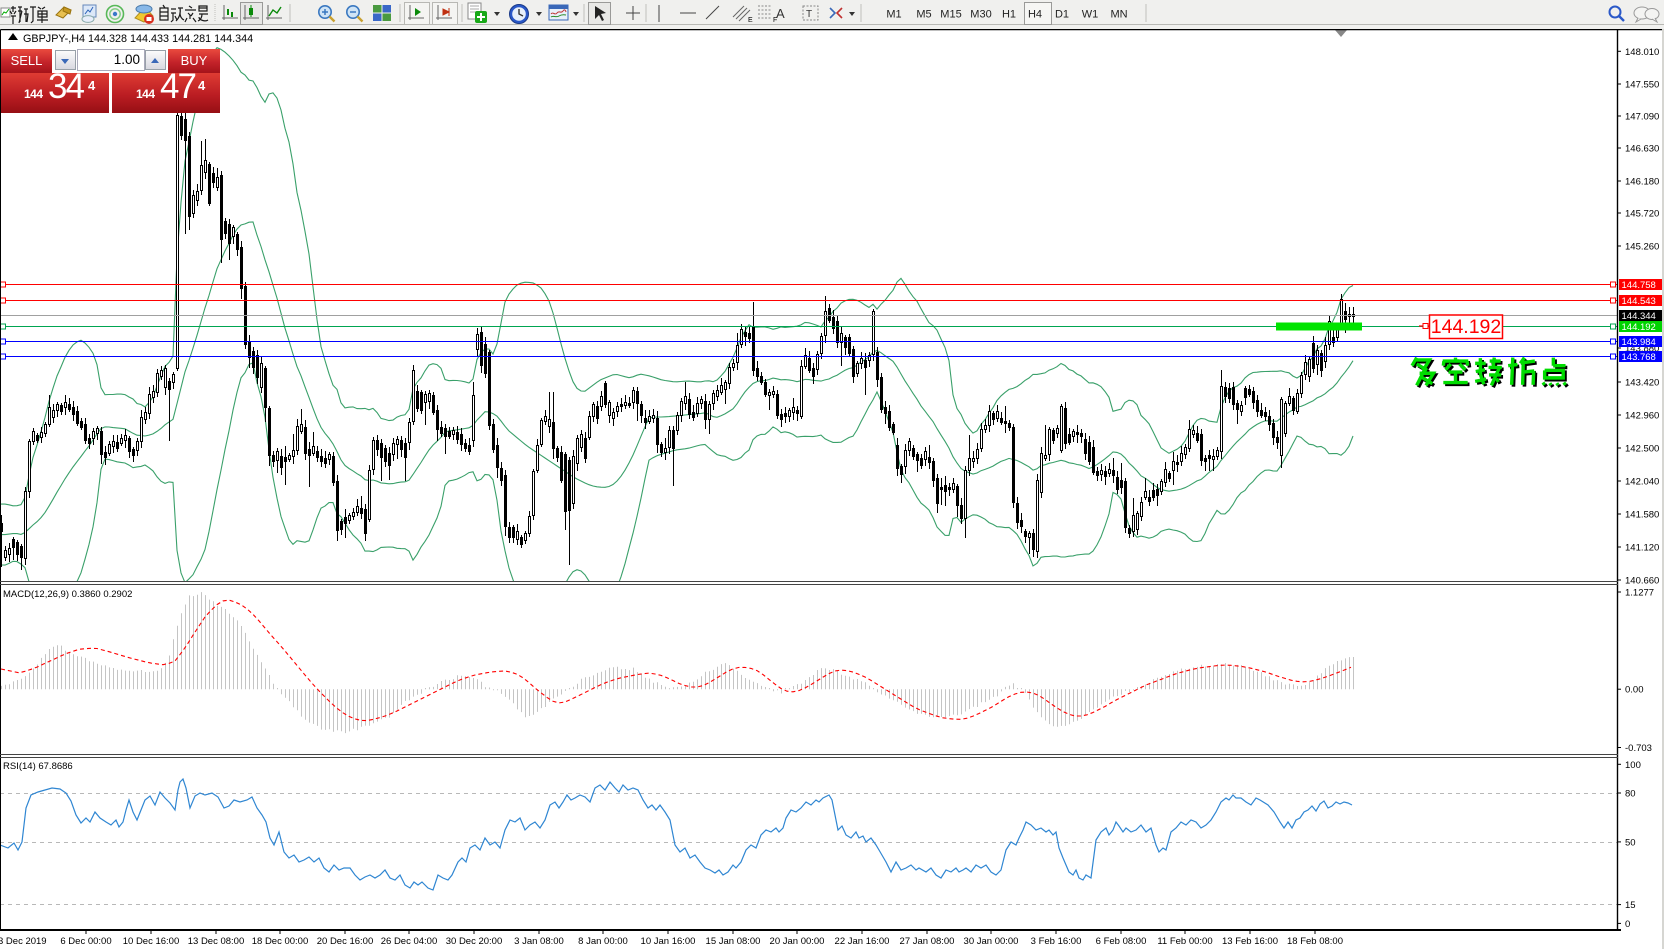 The width and height of the screenshot is (1664, 949). What do you see at coordinates (1642, 52) in the screenshot?
I see `svg-text: 148.010` at bounding box center [1642, 52].